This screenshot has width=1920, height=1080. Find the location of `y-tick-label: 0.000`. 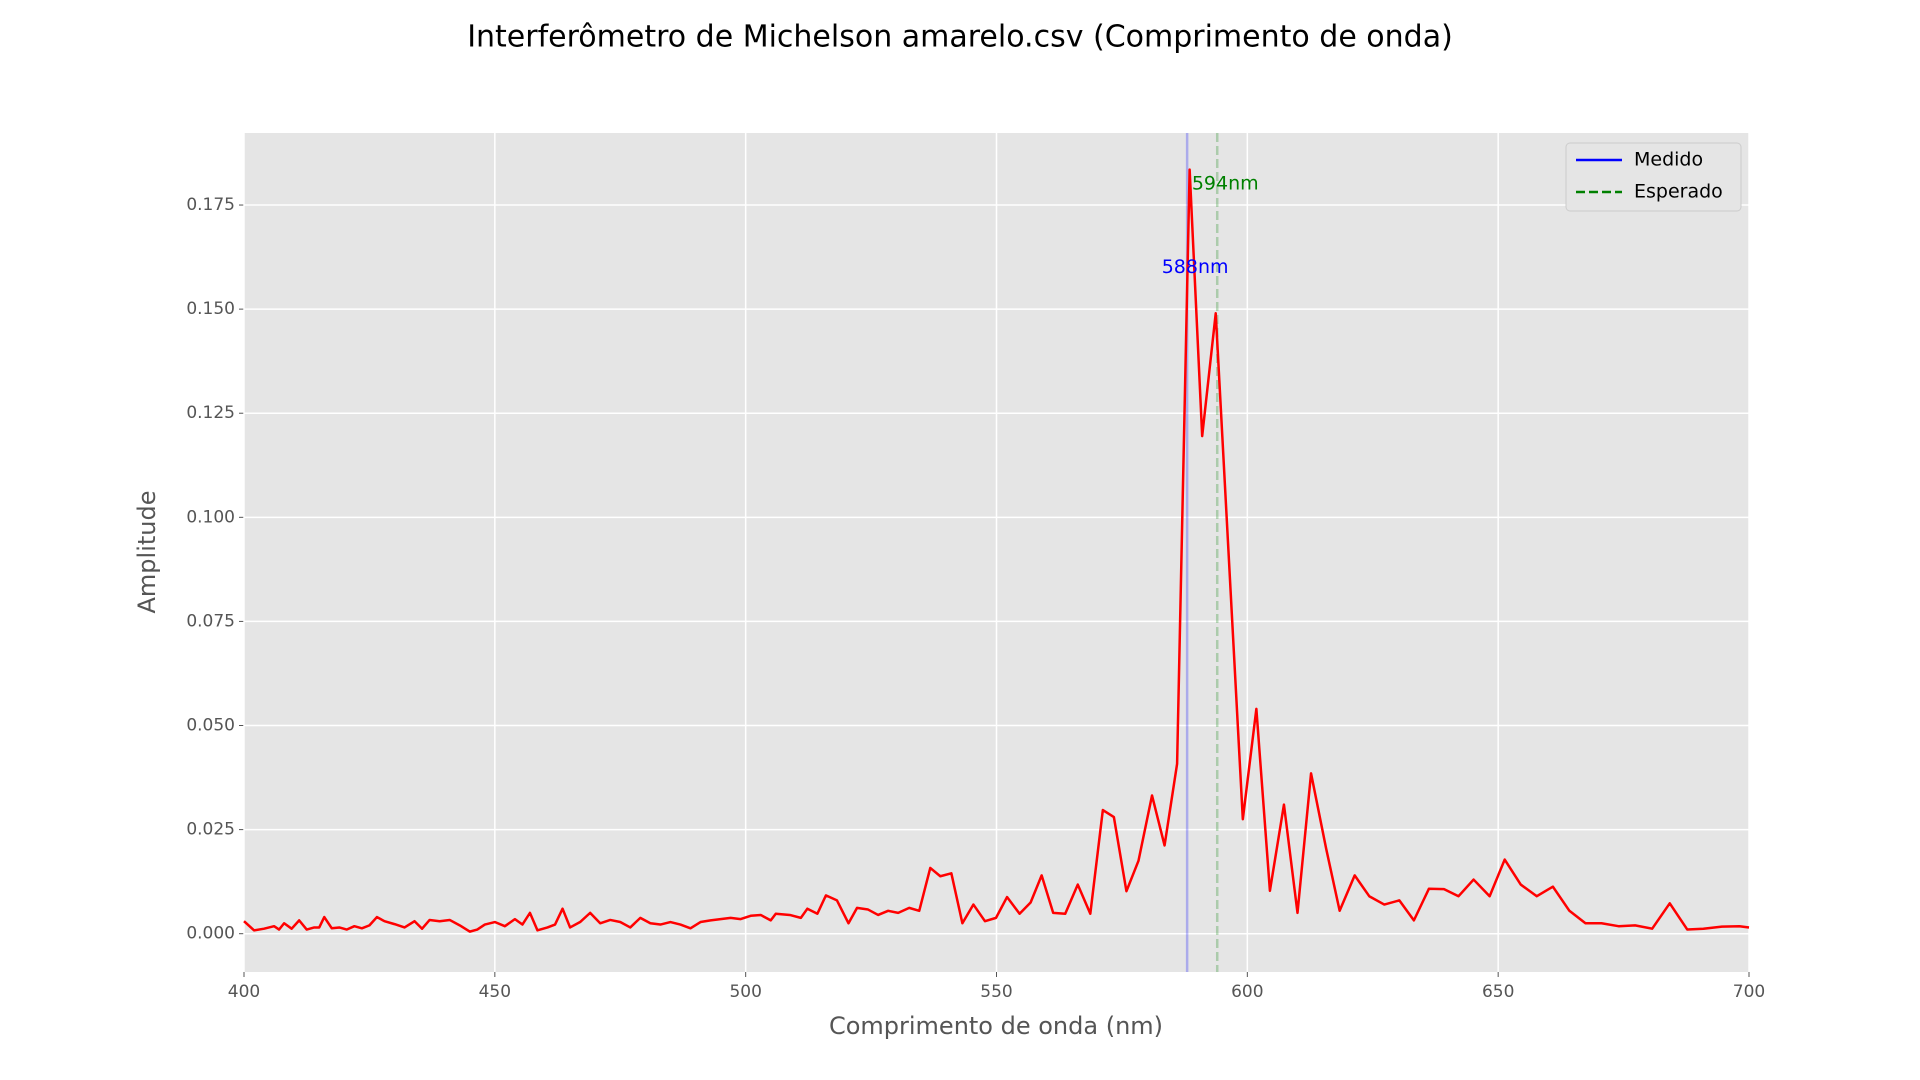

y-tick-label: 0.000 is located at coordinates (210, 934).